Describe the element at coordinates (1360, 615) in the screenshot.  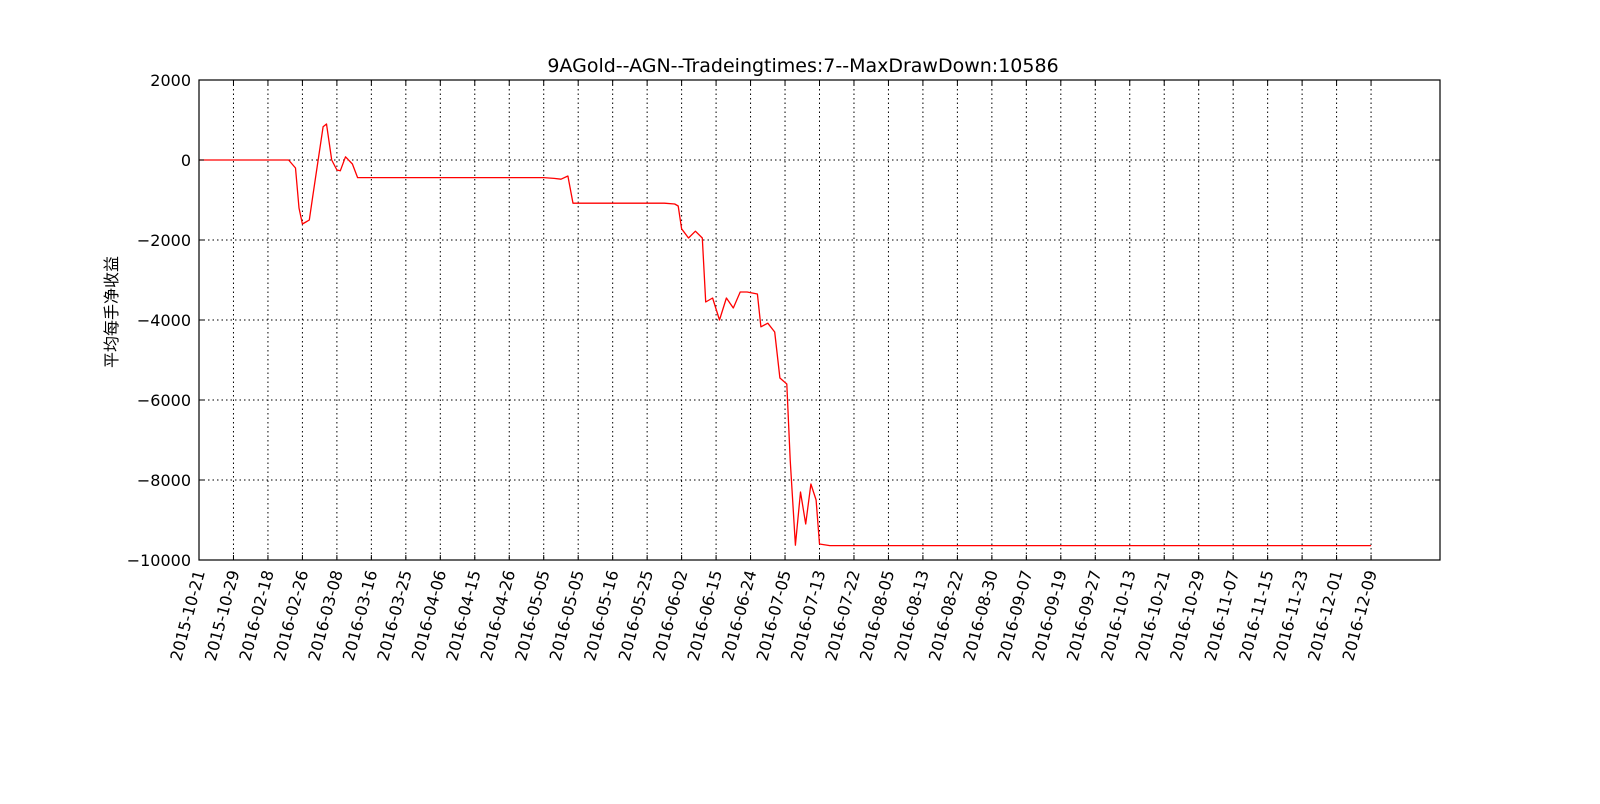
I see `x-tick-label: 2016-12-09` at that location.